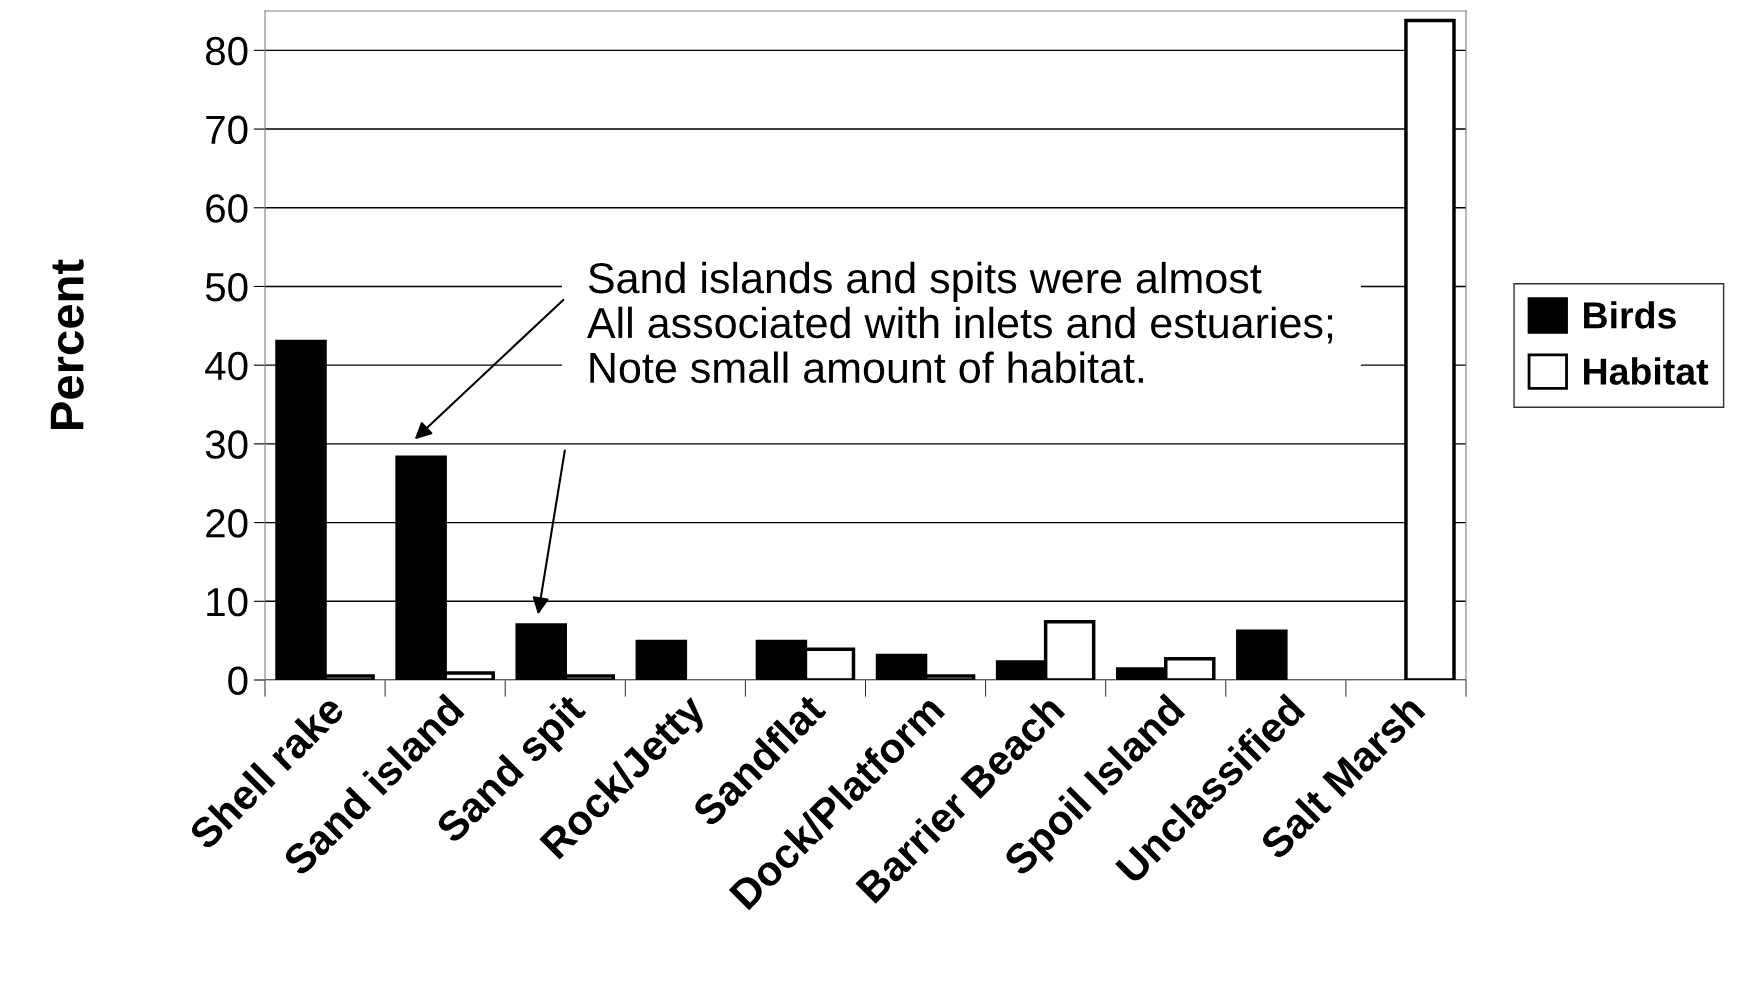  I want to click on y-tick-label: 80, so click(226, 51).